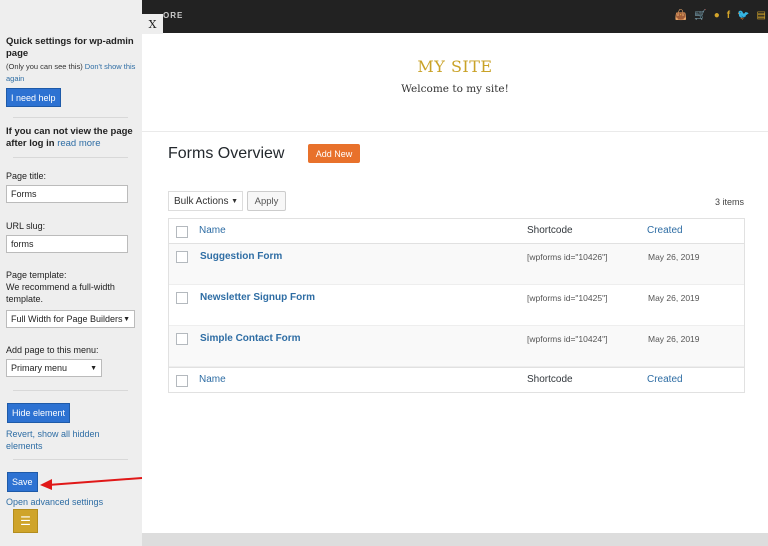 Image resolution: width=768 pixels, height=546 pixels. I want to click on user-icon: ●, so click(716, 15).